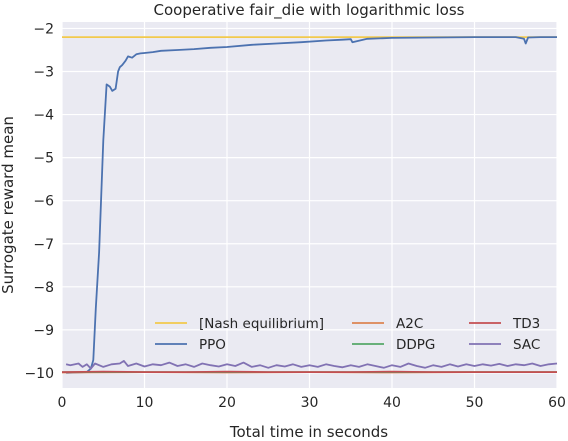 This screenshot has width=568, height=441. What do you see at coordinates (409, 324) in the screenshot?
I see `legend-entry: A2C` at bounding box center [409, 324].